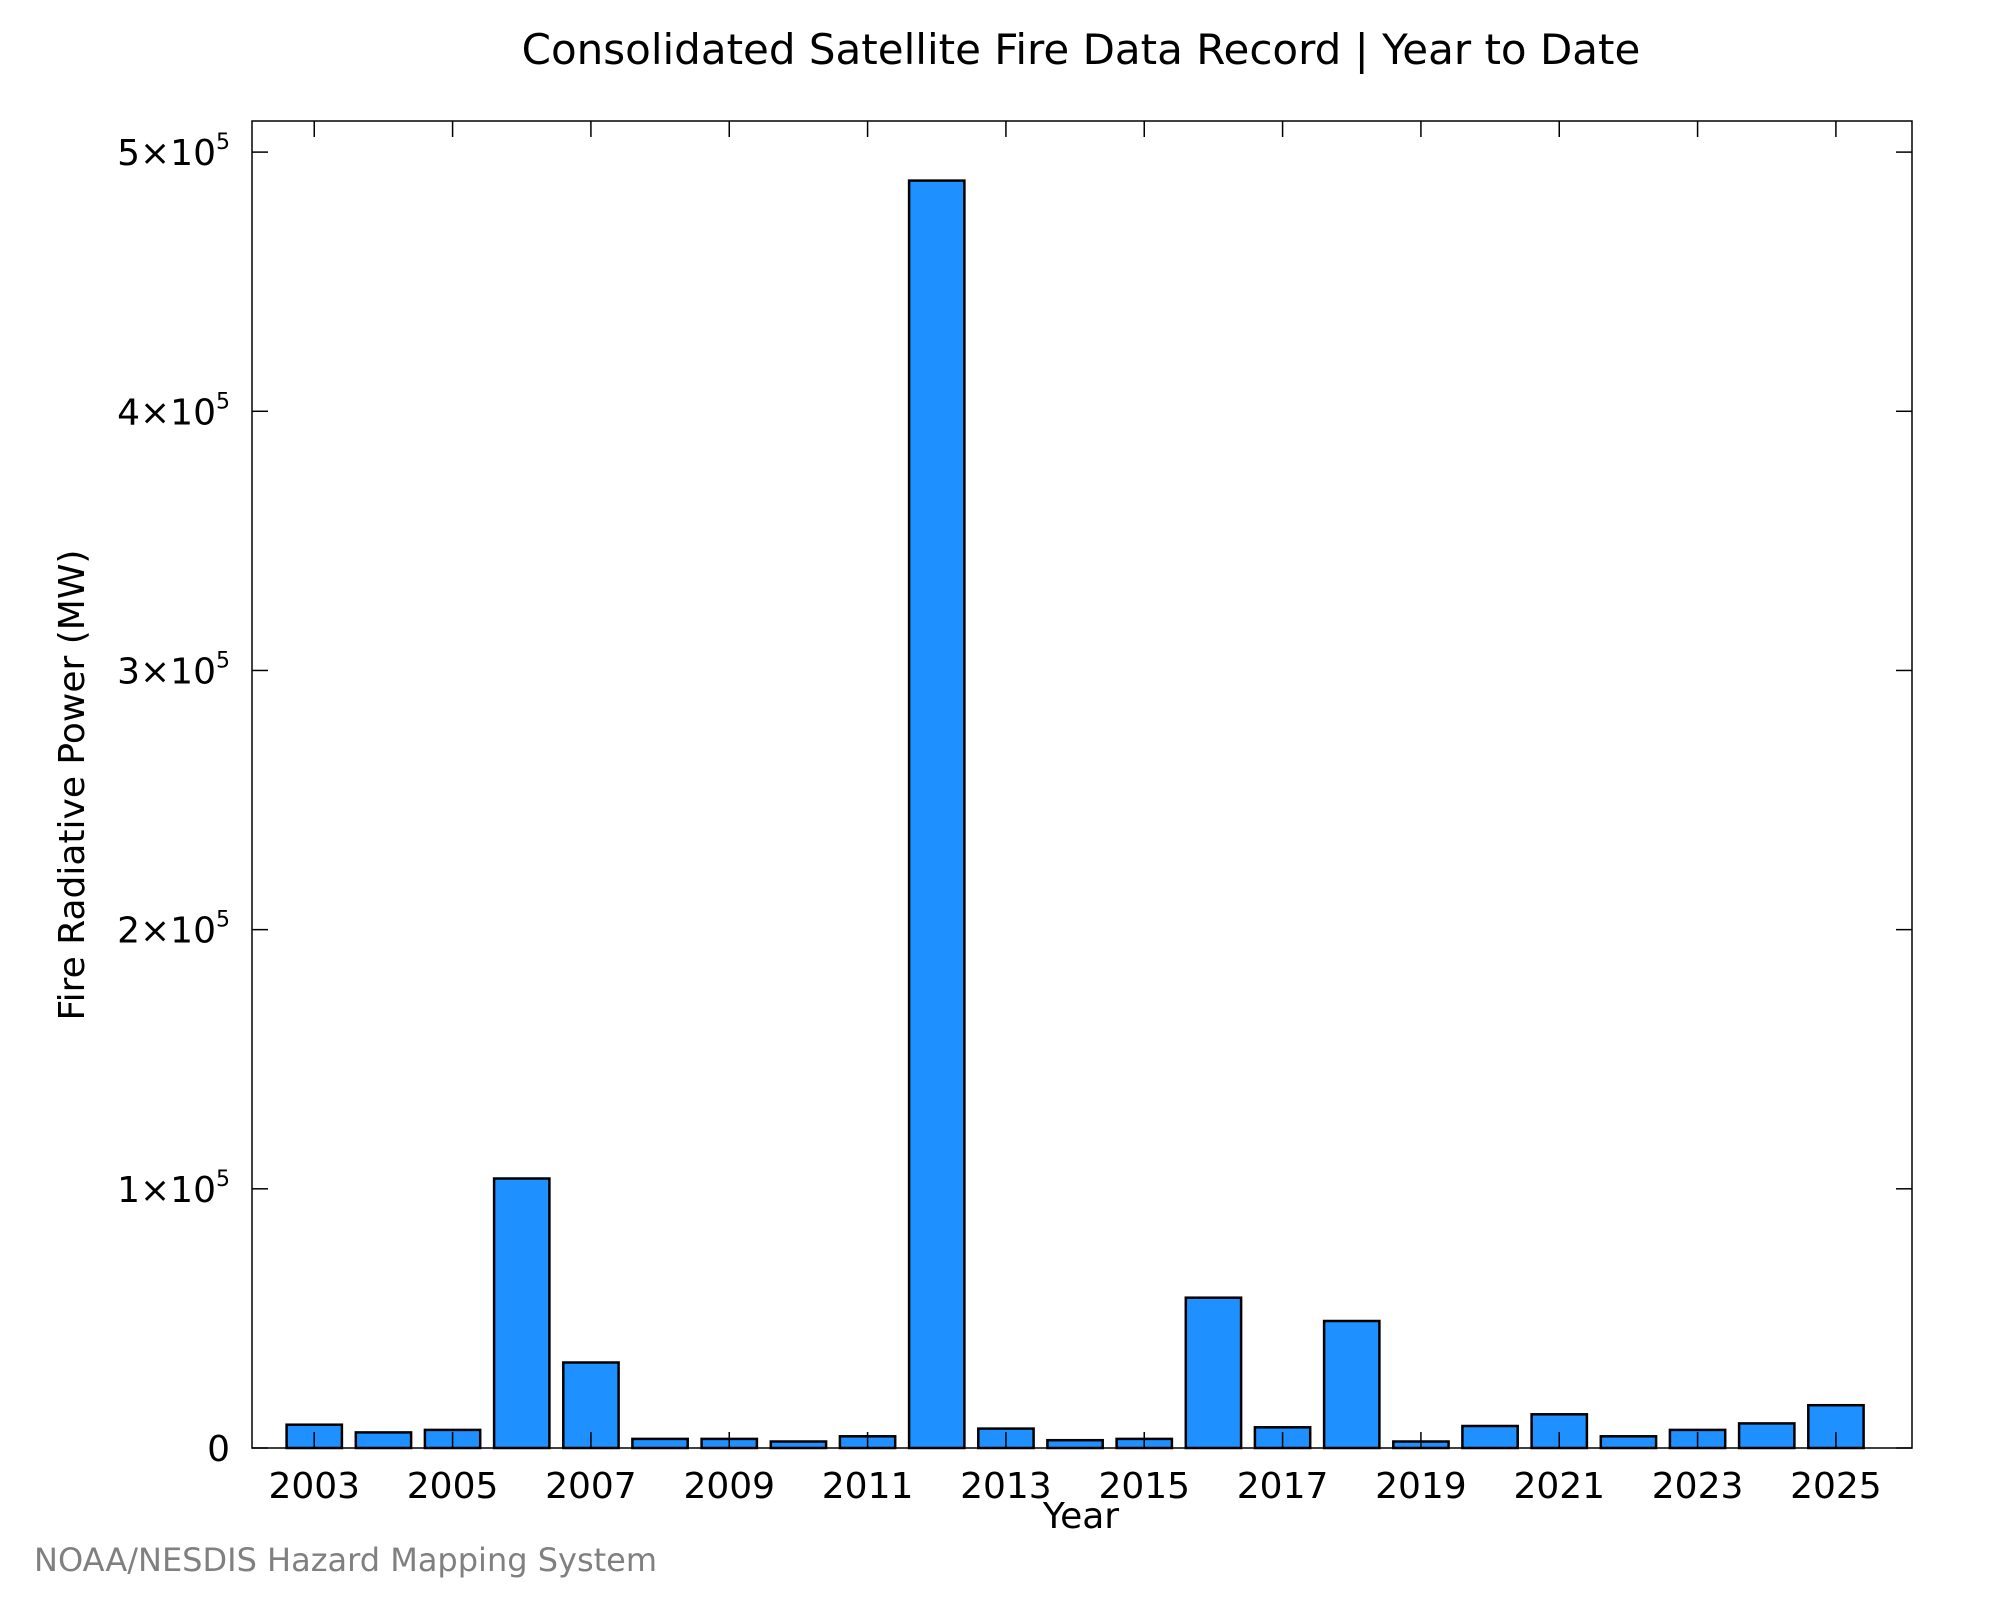  I want to click on y-tick-mantissa: 2×10, so click(166, 931).